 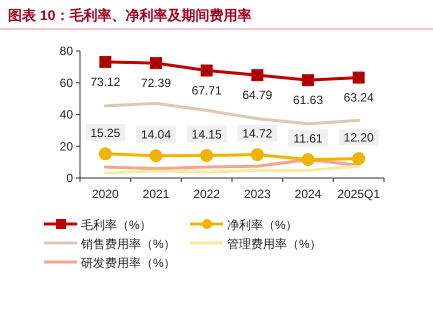 What do you see at coordinates (308, 194) in the screenshot?
I see `x-tick-label: 2024` at bounding box center [308, 194].